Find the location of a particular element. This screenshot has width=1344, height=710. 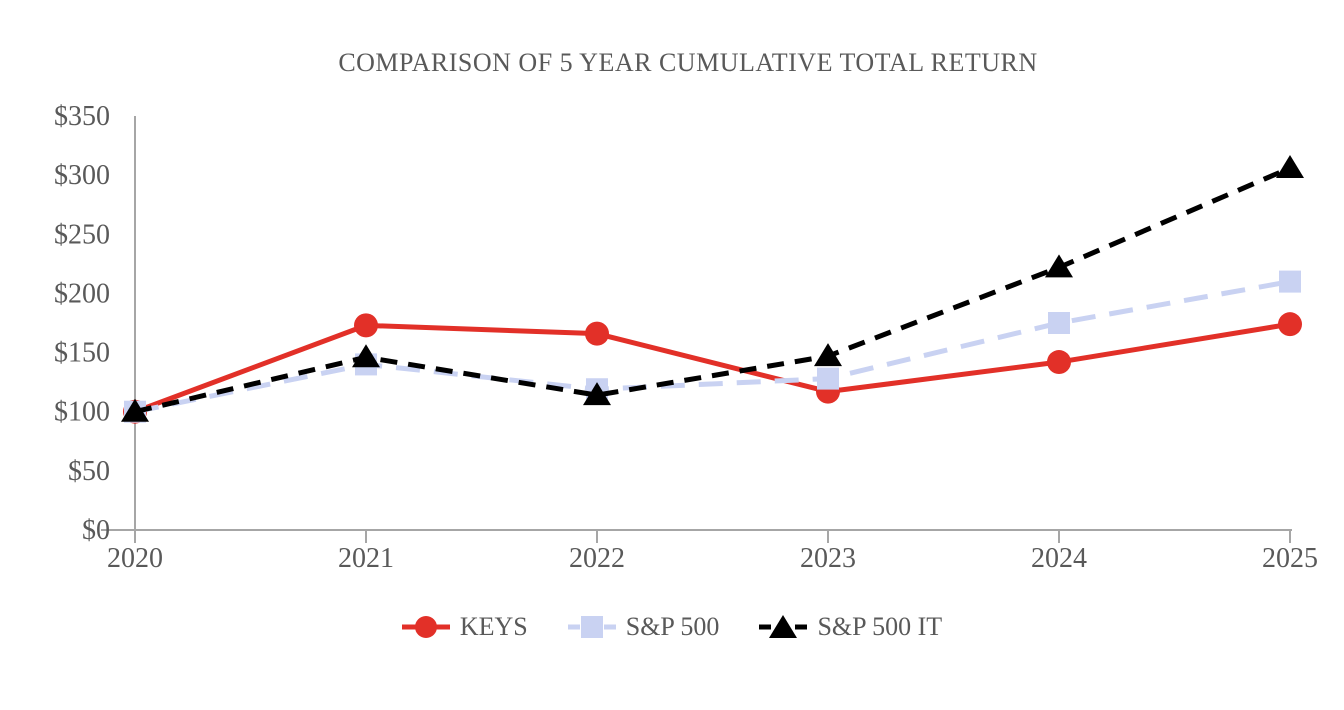

y-tick-label: $300 is located at coordinates (82, 175).